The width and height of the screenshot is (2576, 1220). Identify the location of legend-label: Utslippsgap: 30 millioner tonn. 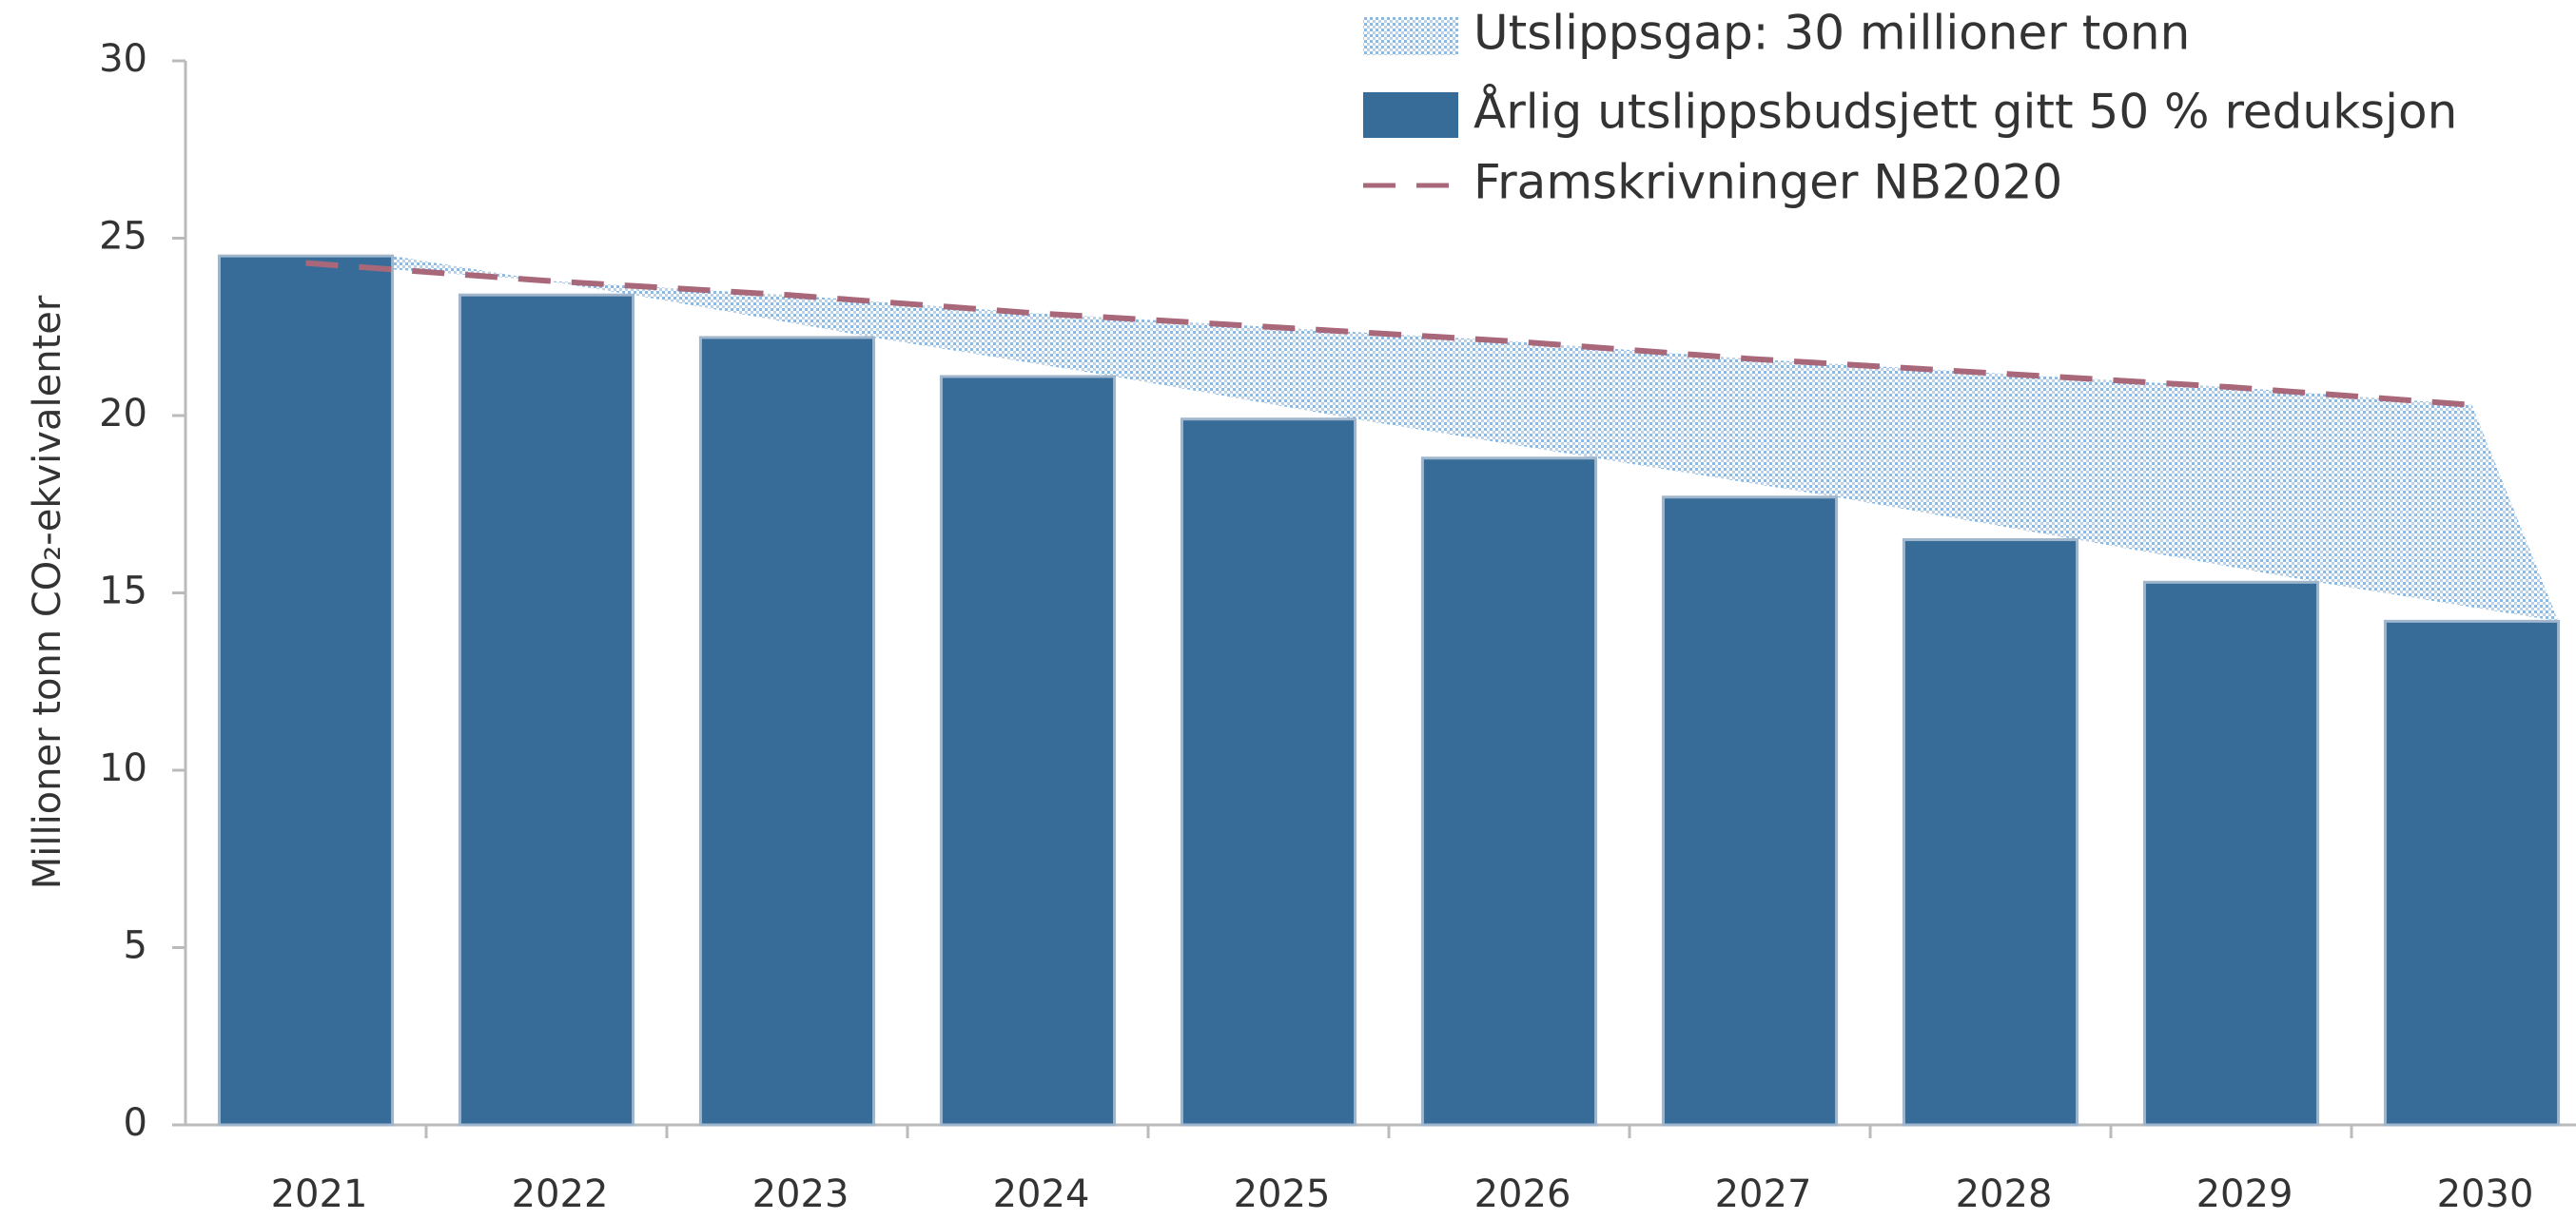
(1832, 33).